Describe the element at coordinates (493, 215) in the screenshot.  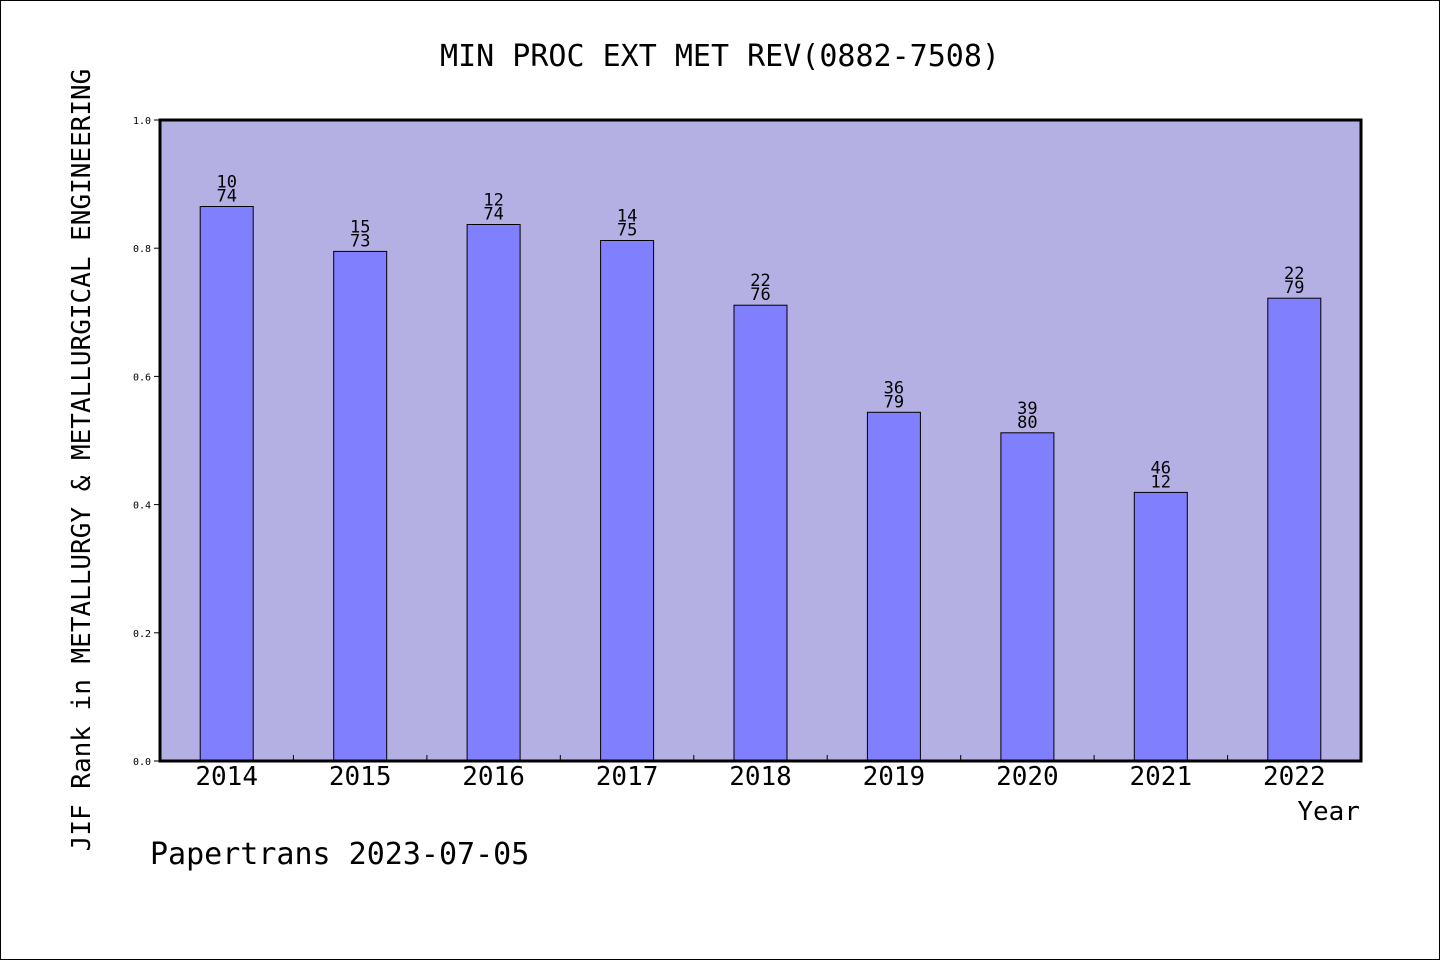
I see `bar-label-2016-line-2: 74` at that location.